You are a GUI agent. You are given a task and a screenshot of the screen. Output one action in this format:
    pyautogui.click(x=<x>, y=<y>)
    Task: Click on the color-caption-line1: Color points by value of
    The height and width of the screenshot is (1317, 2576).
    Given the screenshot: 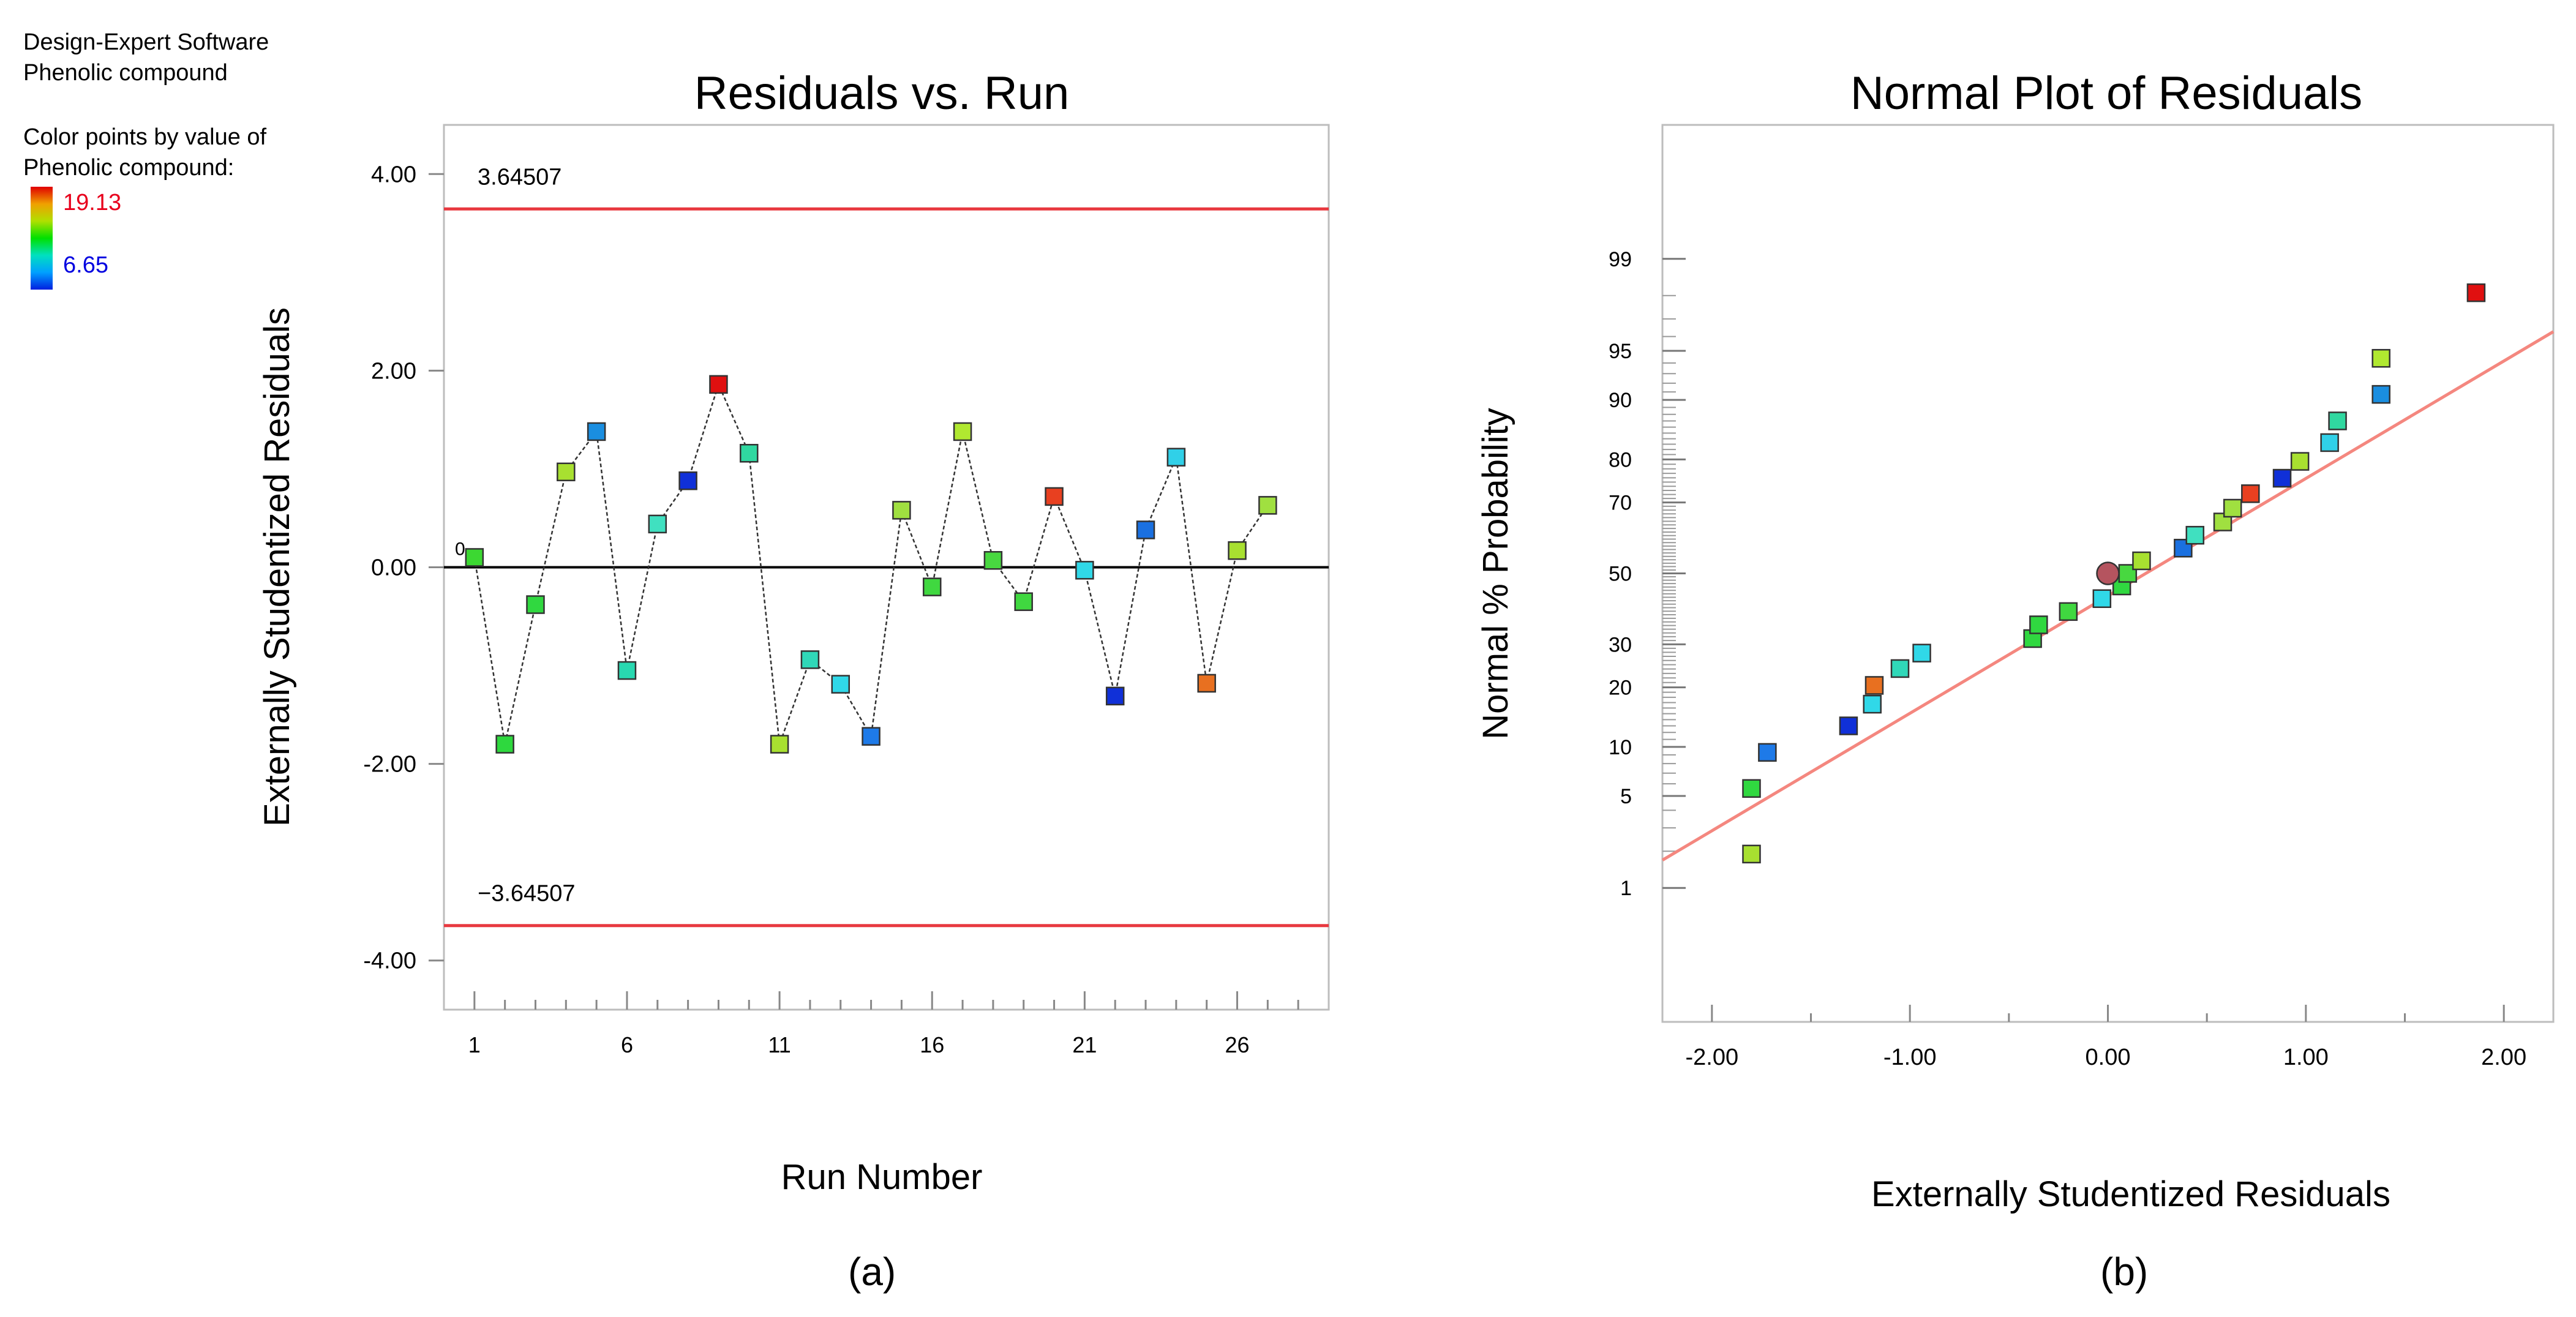 What is the action you would take?
    pyautogui.click(x=145, y=137)
    